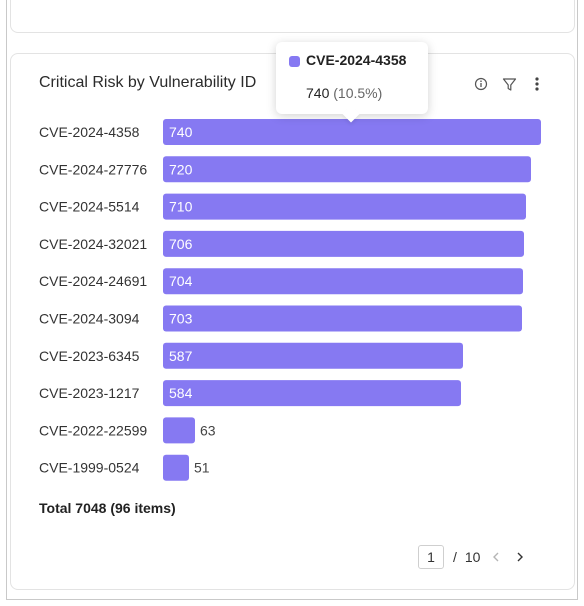  What do you see at coordinates (89, 356) in the screenshot?
I see `y-axis-label: CVE-2023-6345` at bounding box center [89, 356].